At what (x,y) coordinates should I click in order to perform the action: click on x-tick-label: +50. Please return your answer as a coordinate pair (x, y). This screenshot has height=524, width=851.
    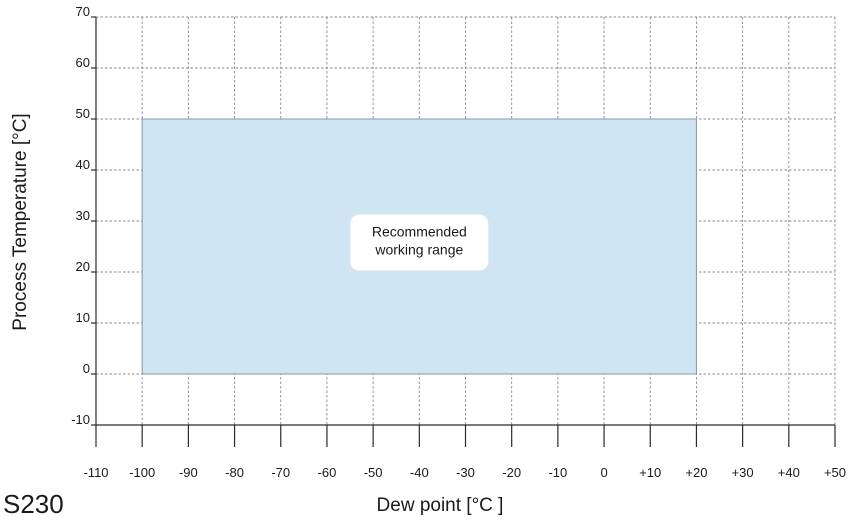
    Looking at the image, I should click on (835, 472).